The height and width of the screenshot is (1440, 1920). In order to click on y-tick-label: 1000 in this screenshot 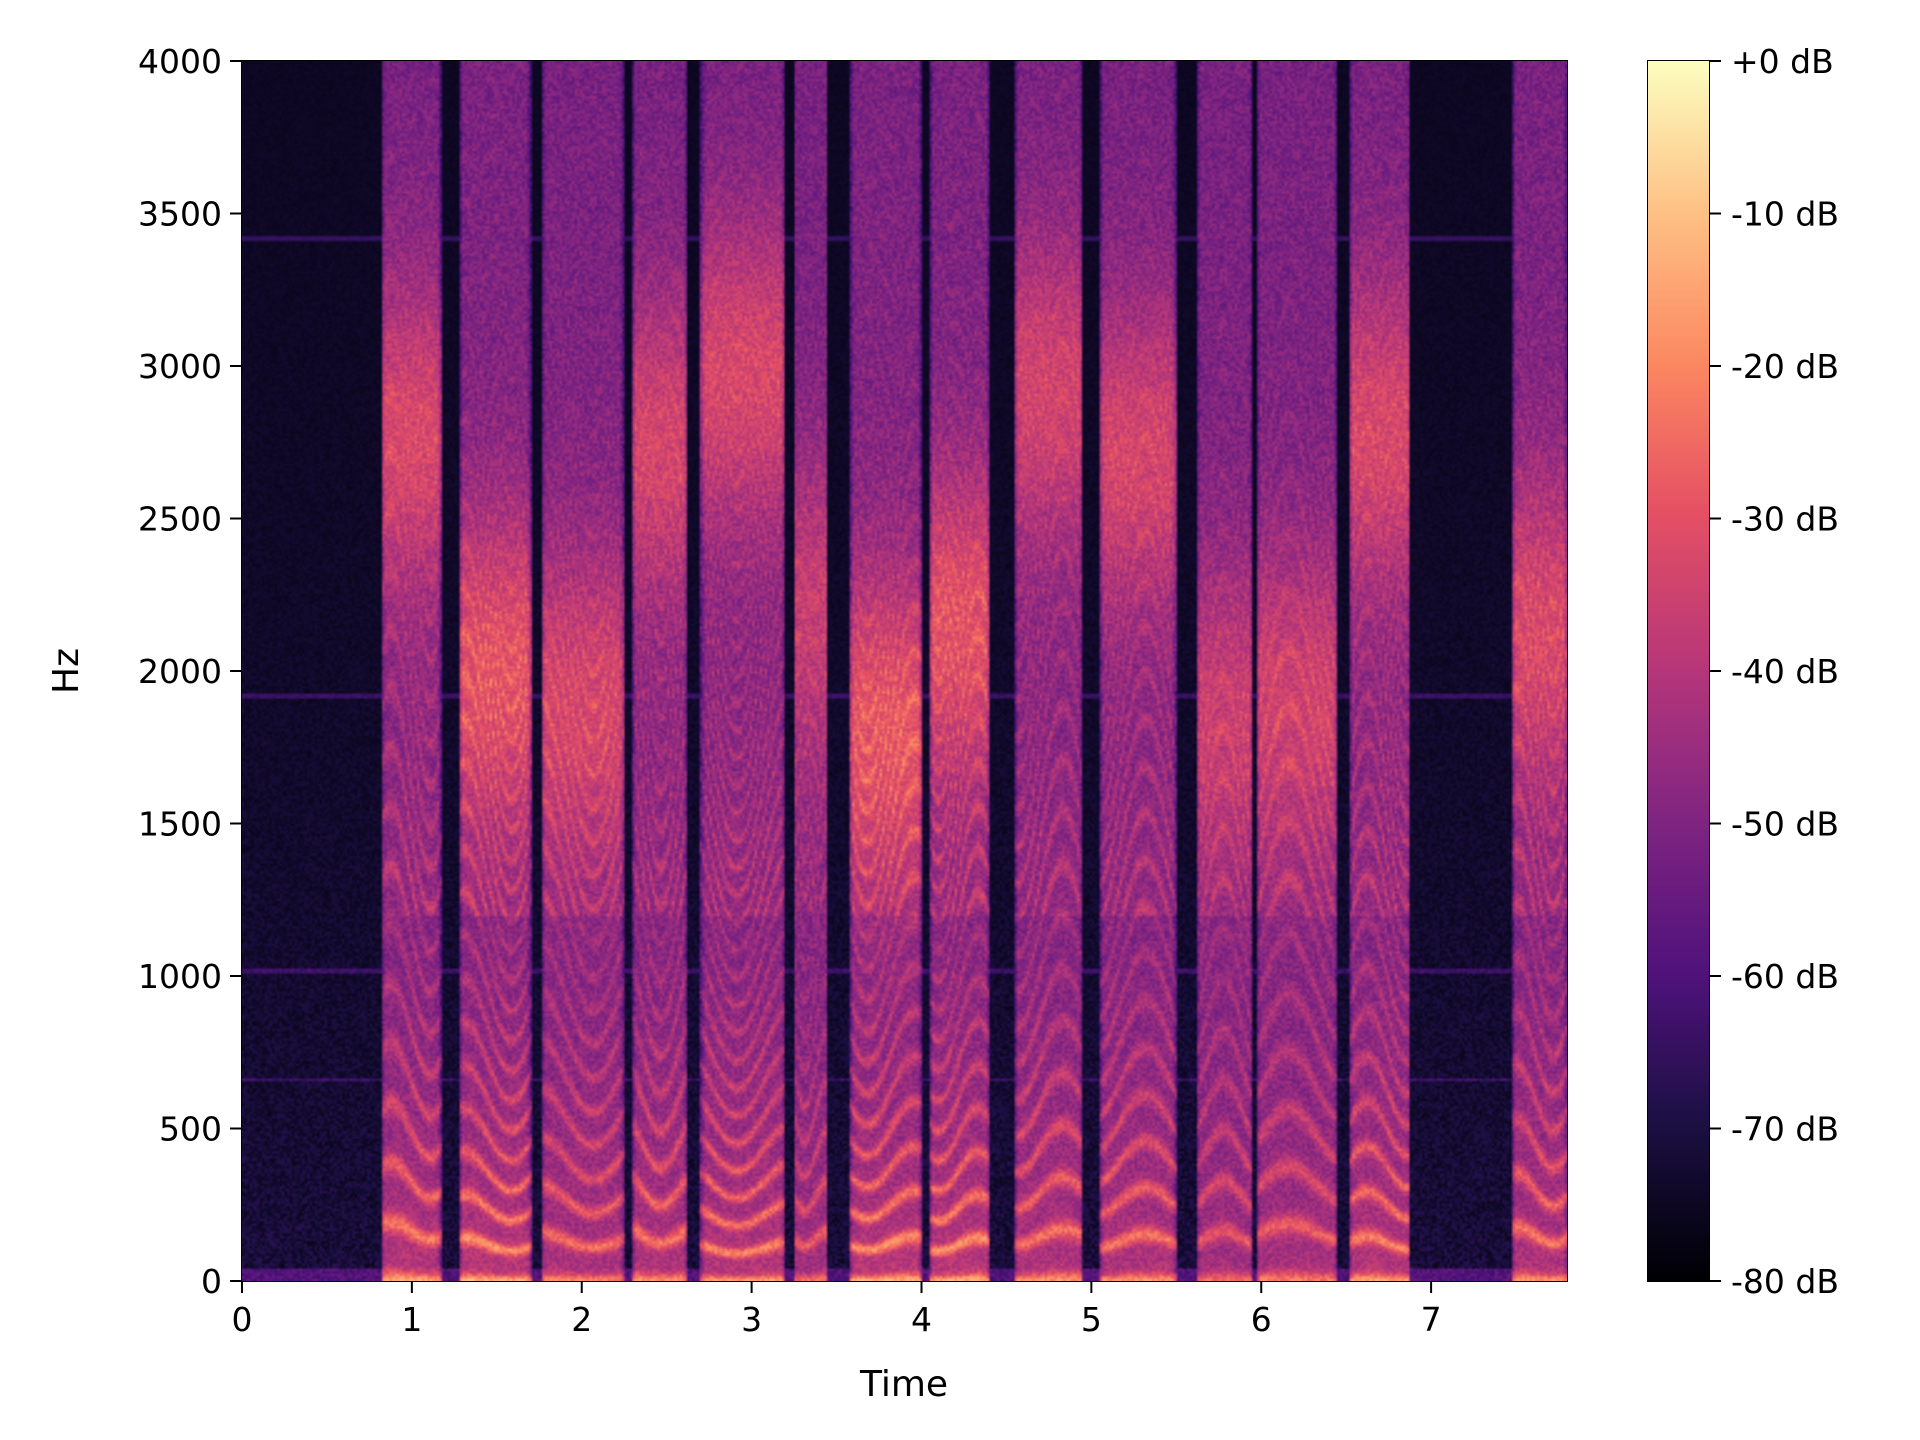, I will do `click(180, 976)`.